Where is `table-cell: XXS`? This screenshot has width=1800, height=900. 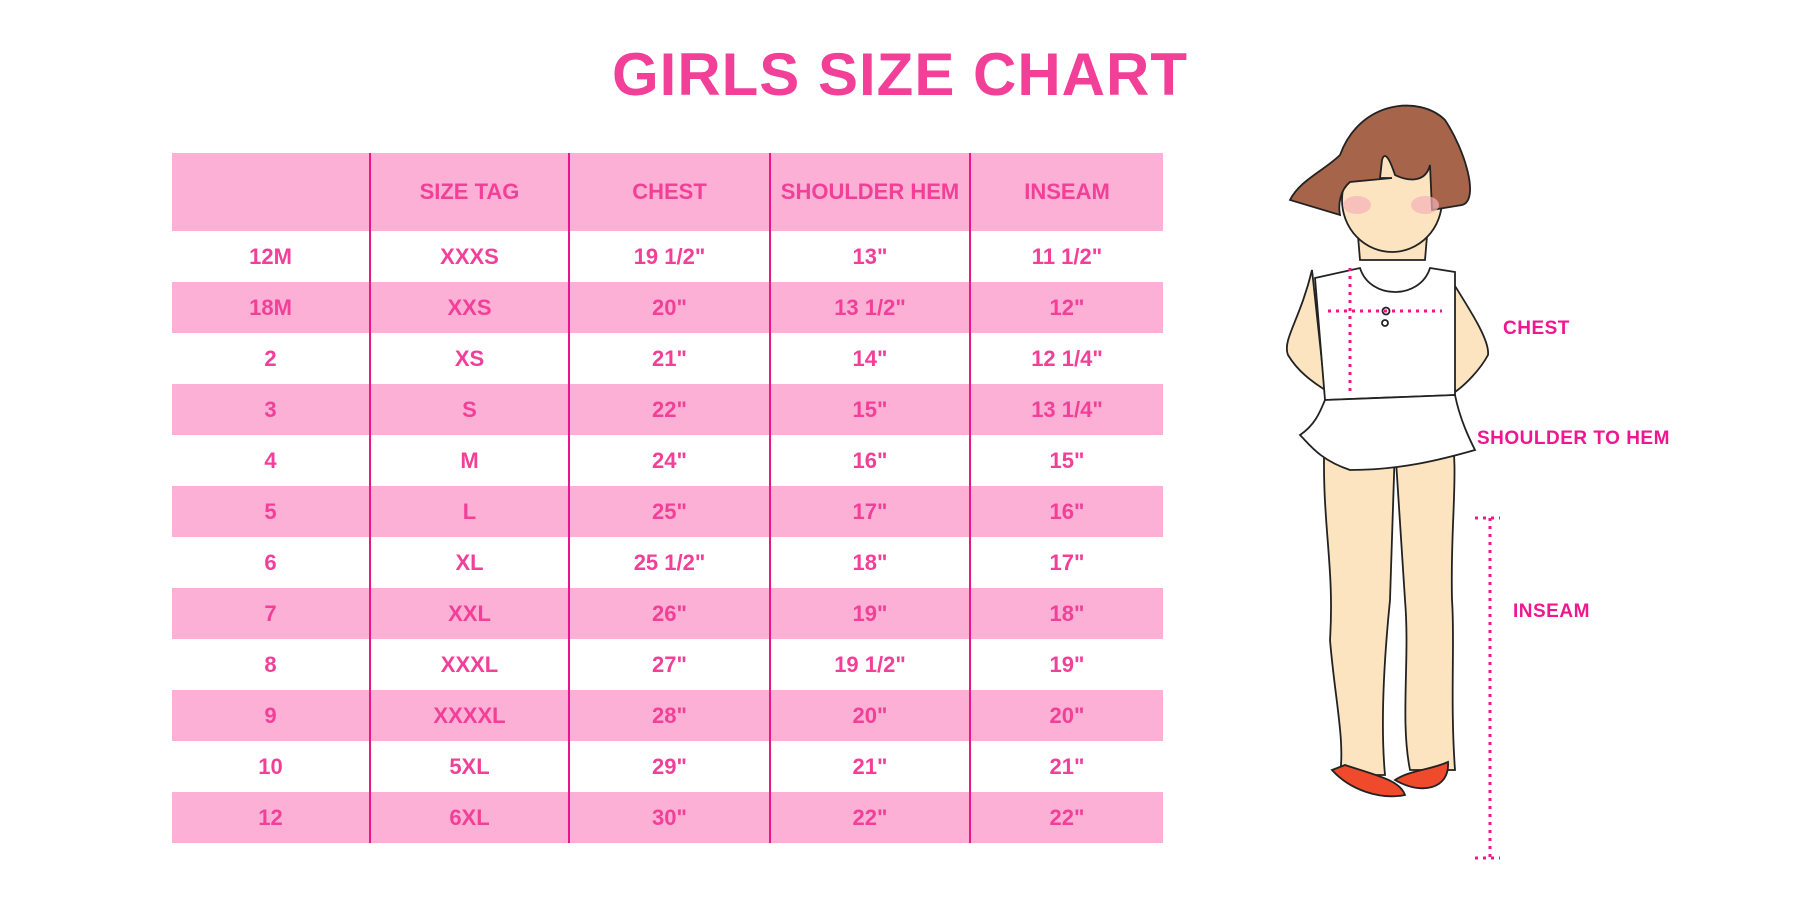
table-cell: XXS is located at coordinates (470, 307).